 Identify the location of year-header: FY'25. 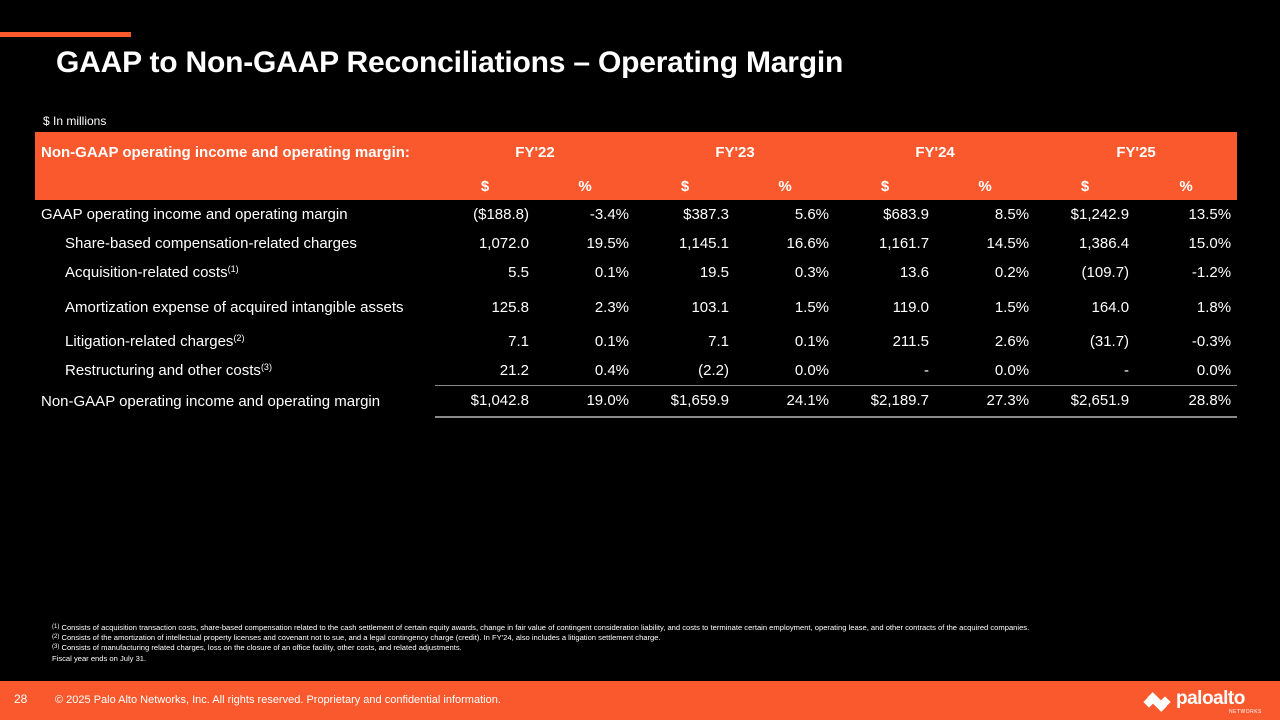
(1136, 152).